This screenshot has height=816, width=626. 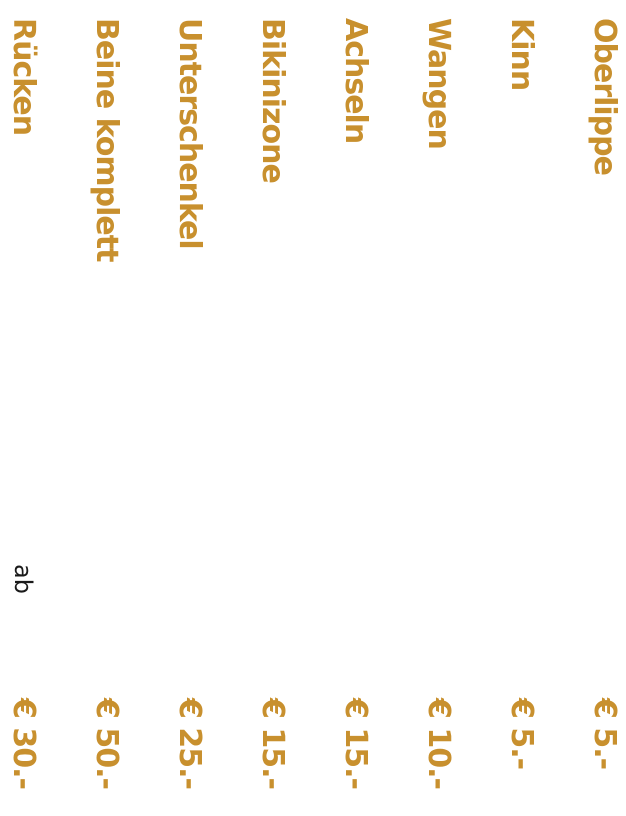 What do you see at coordinates (106, 408) in the screenshot?
I see `price-row-beine-komplett: Beine komplett € 50.-` at bounding box center [106, 408].